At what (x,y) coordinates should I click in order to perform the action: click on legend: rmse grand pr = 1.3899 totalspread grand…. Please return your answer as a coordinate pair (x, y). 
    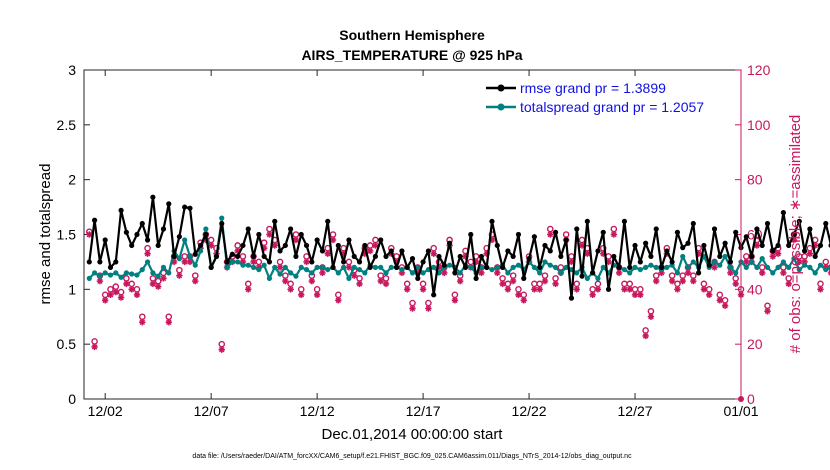
    Looking at the image, I should click on (595, 97).